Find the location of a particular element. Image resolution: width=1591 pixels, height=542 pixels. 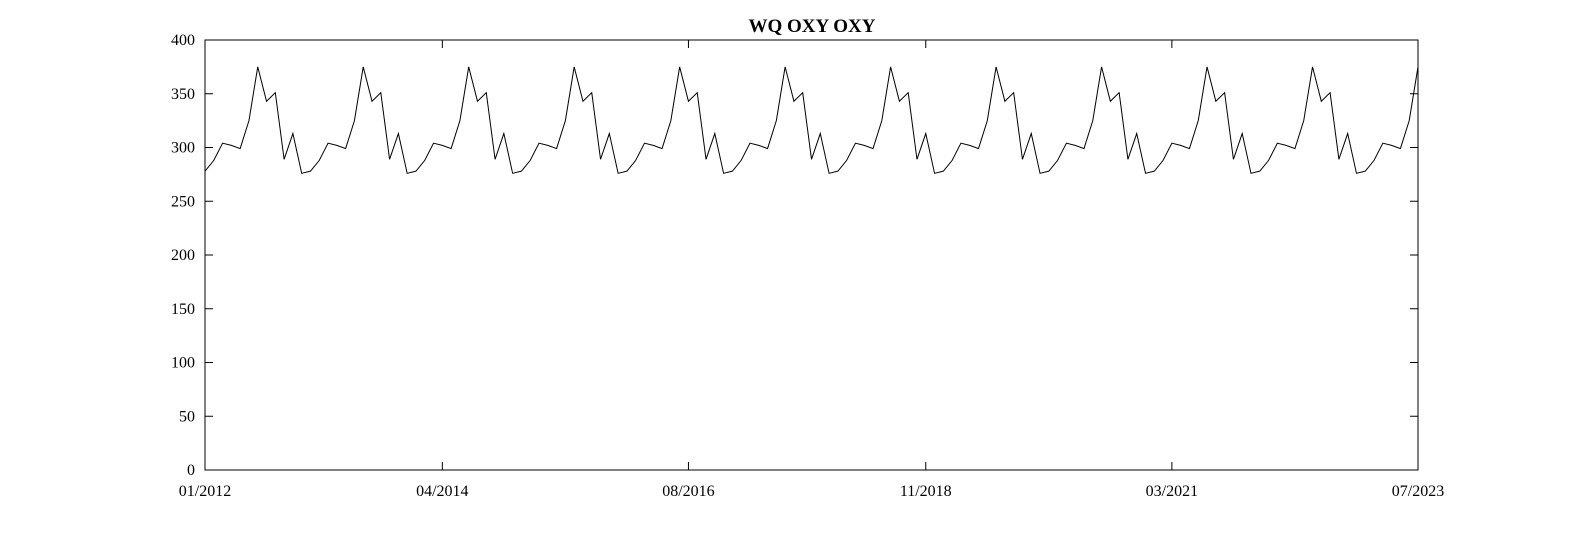

x-tick-label: 11/2018 is located at coordinates (926, 491).